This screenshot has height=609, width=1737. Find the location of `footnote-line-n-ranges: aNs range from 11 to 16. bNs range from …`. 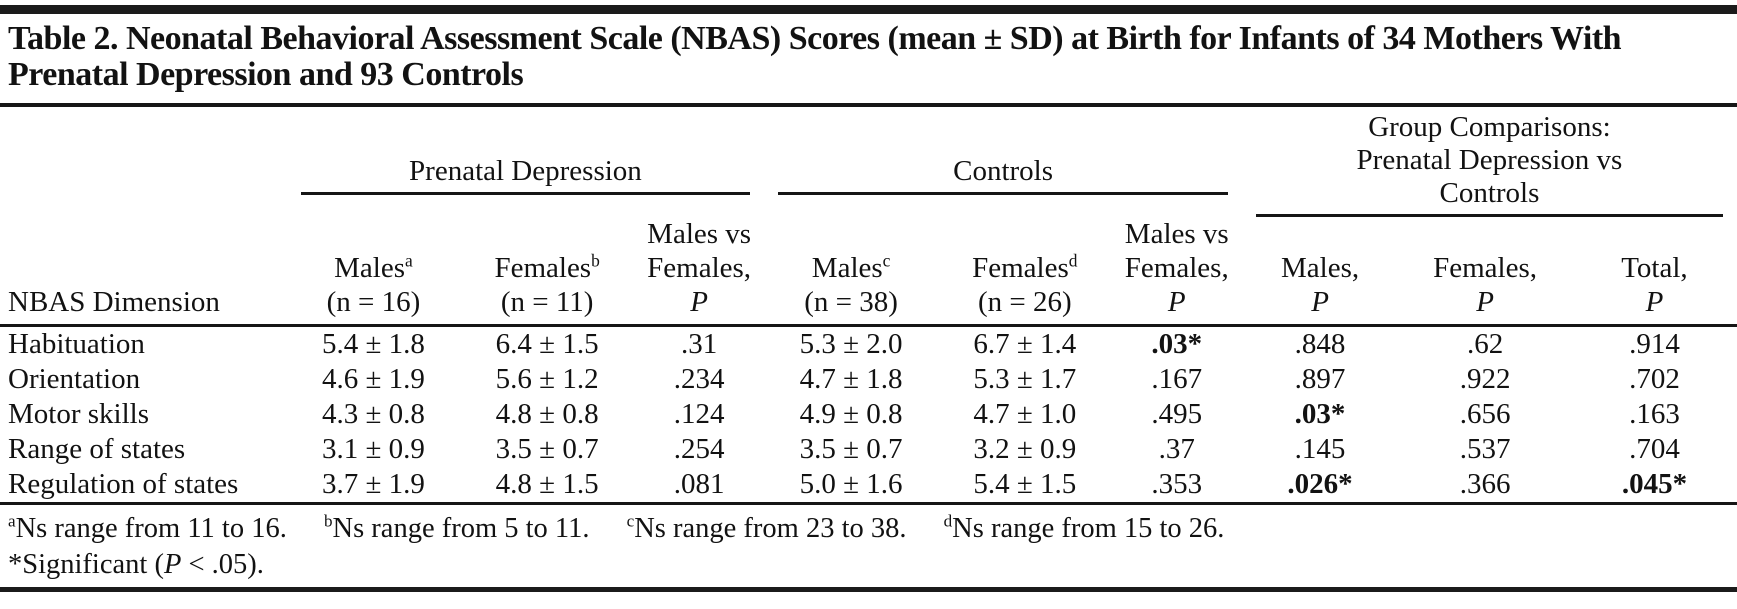

footnote-line-n-ranges: aNs range from 11 to 16. bNs range from … is located at coordinates (868, 529).